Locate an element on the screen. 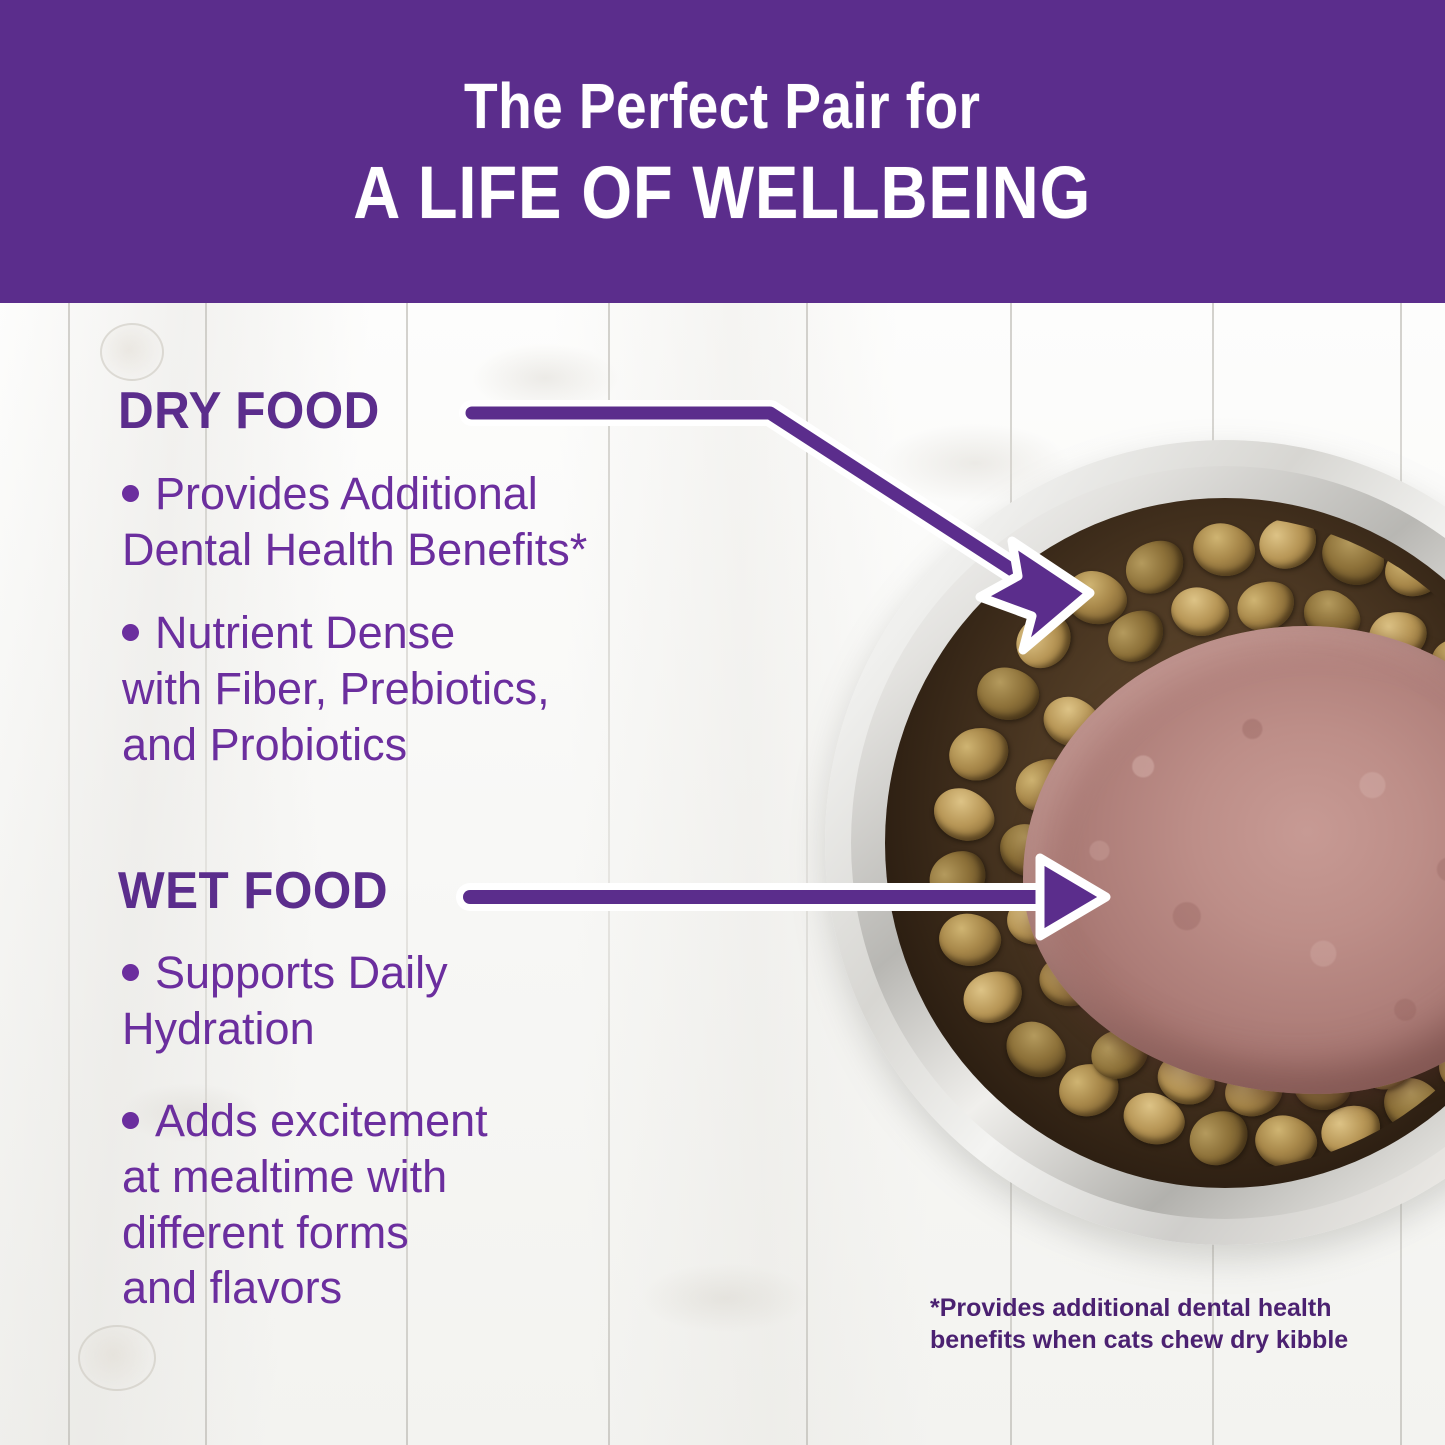 The image size is (1445, 1445). bullet-text: Nutrient Dense is located at coordinates (305, 632).